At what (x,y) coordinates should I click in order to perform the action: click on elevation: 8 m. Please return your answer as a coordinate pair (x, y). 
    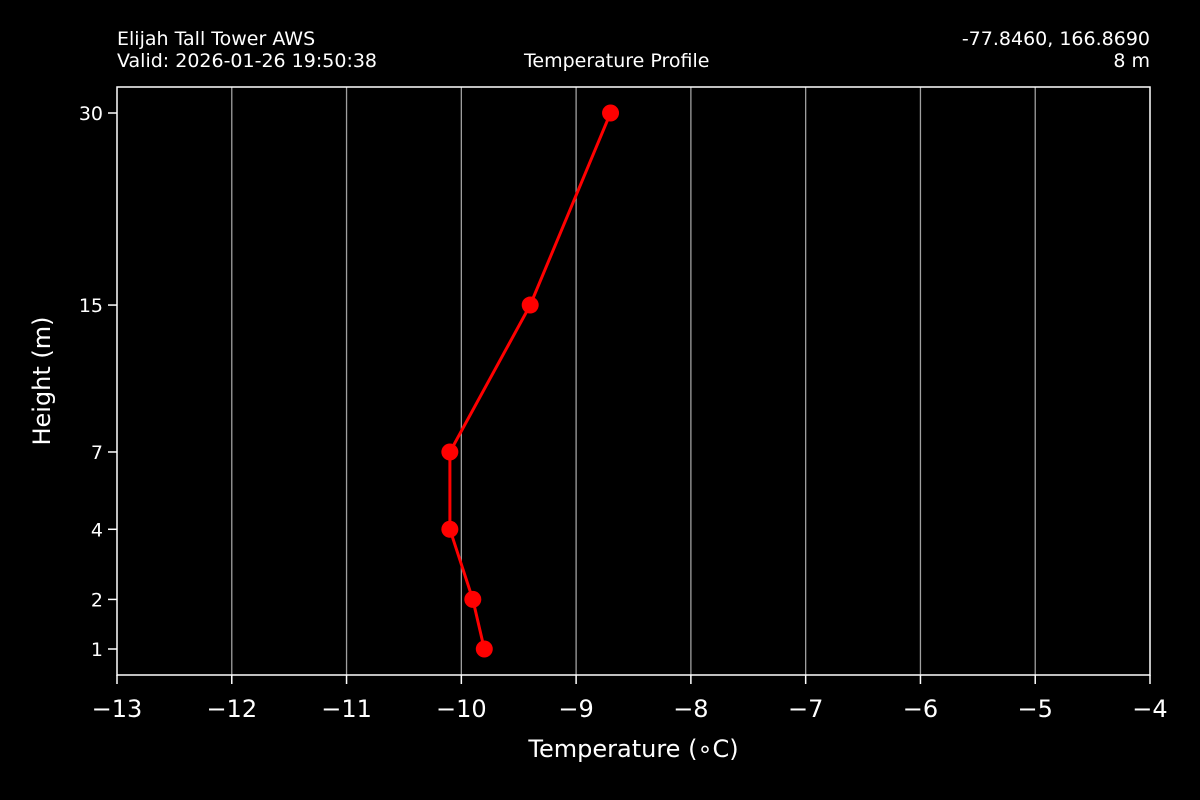
    Looking at the image, I should click on (1131, 61).